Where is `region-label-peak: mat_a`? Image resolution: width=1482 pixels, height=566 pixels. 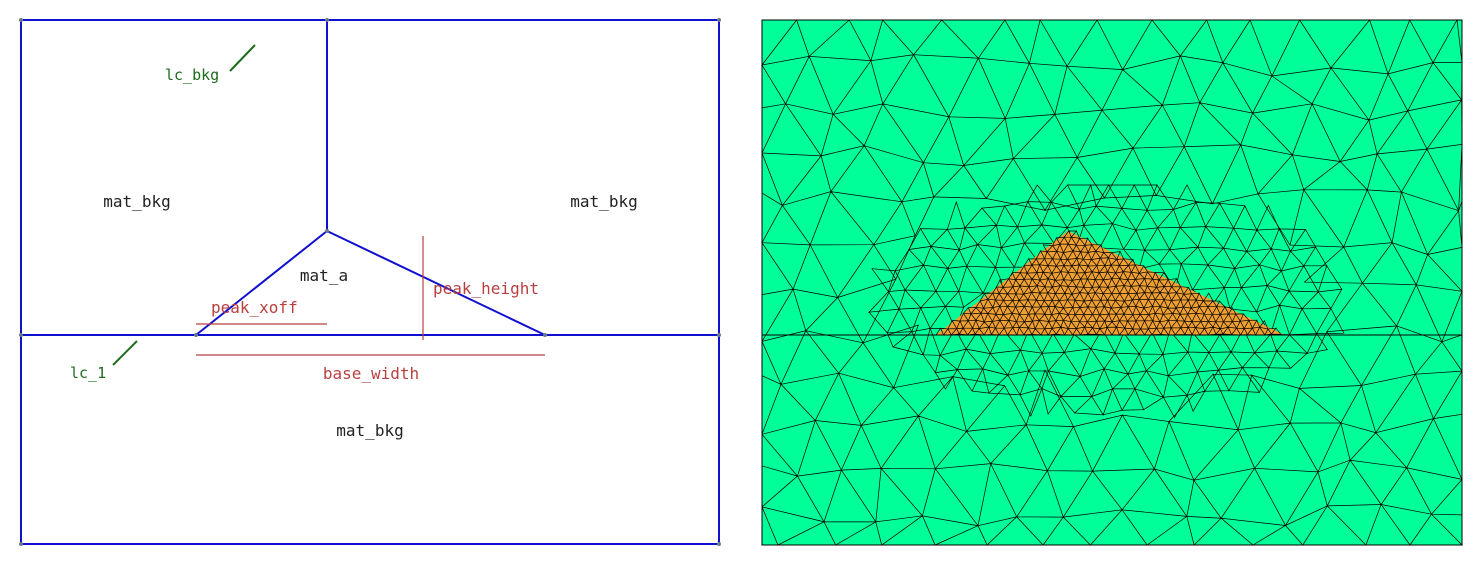
region-label-peak: mat_a is located at coordinates (324, 275).